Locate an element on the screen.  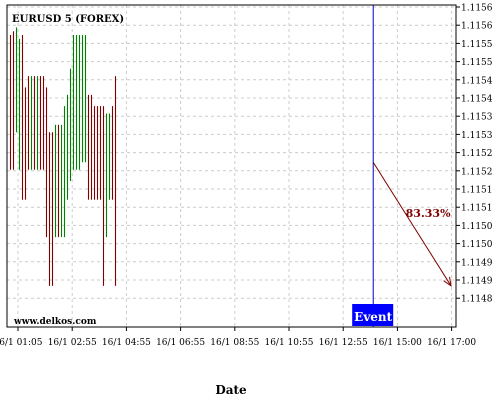
event-box is located at coordinates (373, 315).